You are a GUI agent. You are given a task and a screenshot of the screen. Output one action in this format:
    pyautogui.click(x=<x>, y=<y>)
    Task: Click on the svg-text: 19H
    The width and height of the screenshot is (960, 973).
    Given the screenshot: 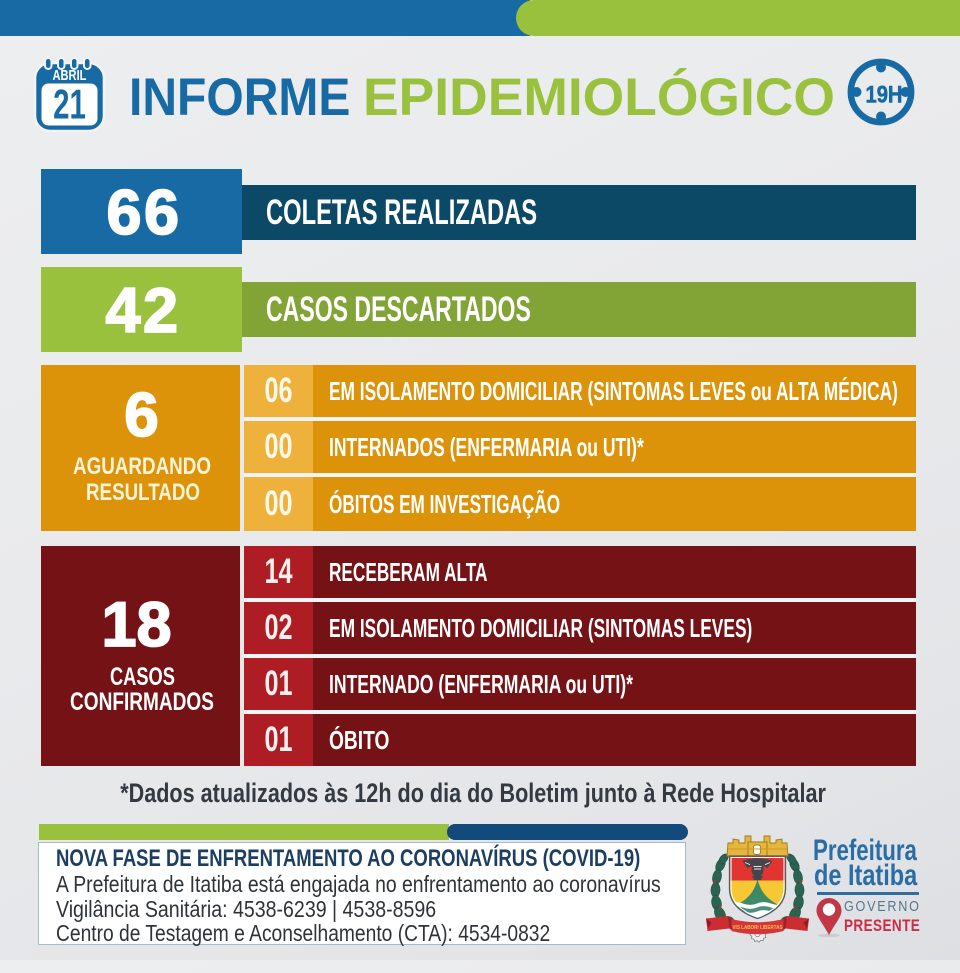 What is the action you would take?
    pyautogui.click(x=884, y=94)
    